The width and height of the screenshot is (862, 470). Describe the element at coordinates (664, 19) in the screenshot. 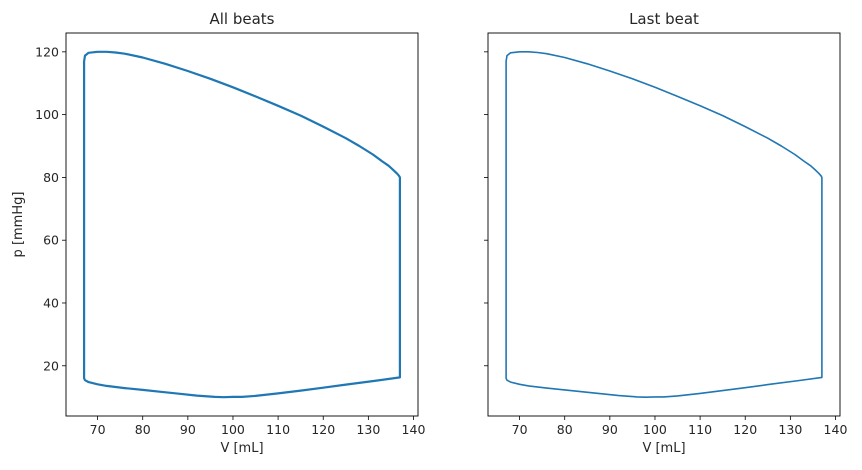

I see `panel-title: Last beat` at that location.